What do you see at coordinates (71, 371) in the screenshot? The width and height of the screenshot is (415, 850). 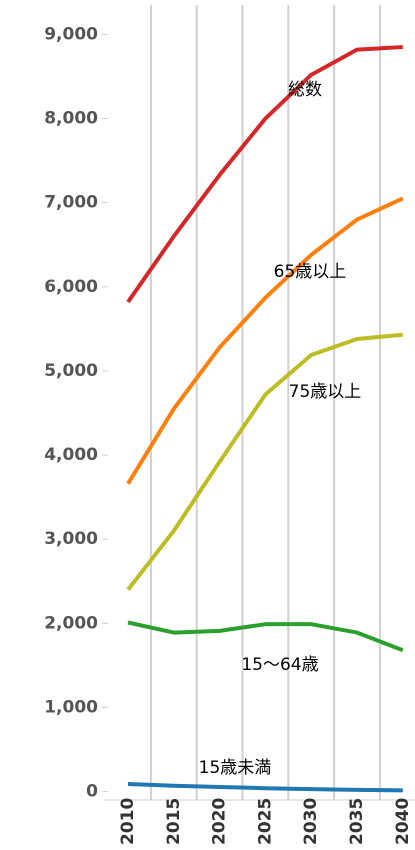 I see `y-tick-label: 5,000` at bounding box center [71, 371].